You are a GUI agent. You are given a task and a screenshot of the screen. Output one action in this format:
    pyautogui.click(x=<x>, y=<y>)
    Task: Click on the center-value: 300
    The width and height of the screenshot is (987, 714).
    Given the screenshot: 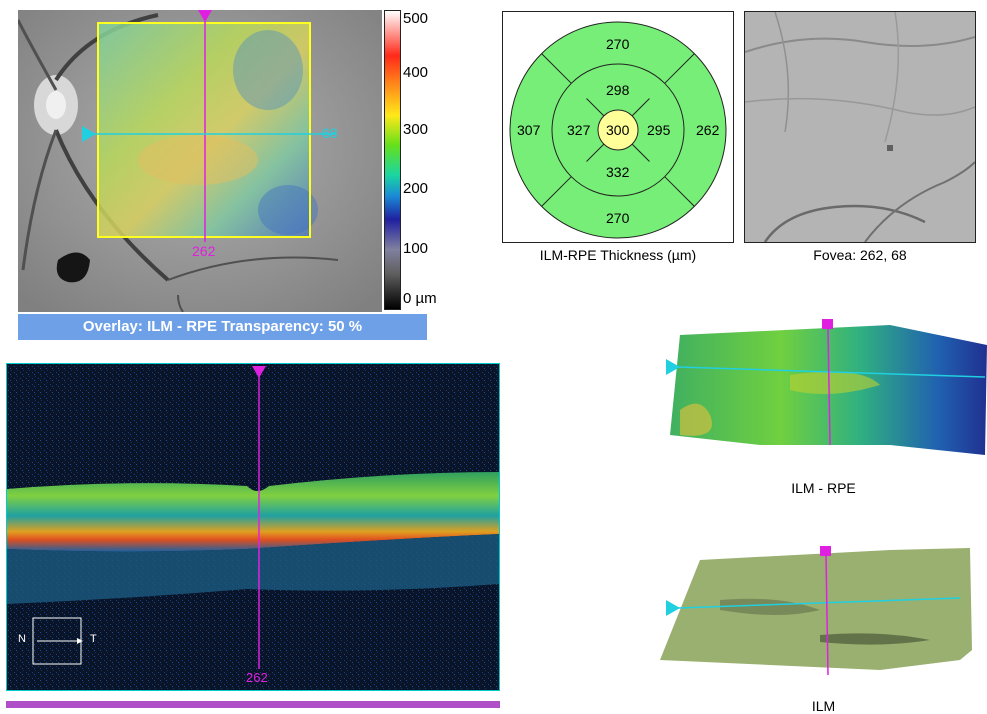 What is the action you would take?
    pyautogui.click(x=618, y=130)
    